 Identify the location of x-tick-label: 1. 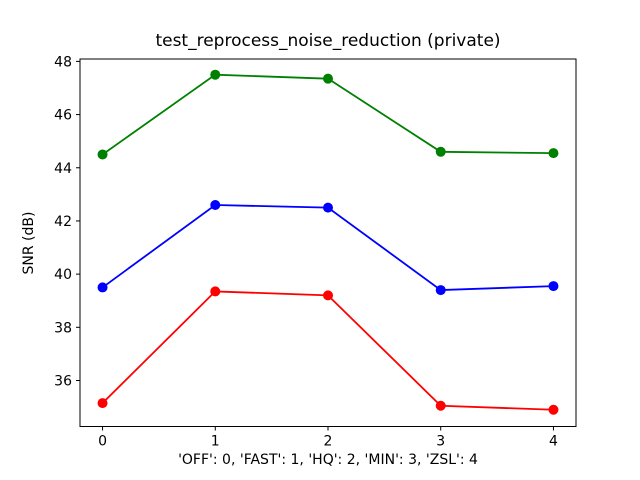
(215, 442).